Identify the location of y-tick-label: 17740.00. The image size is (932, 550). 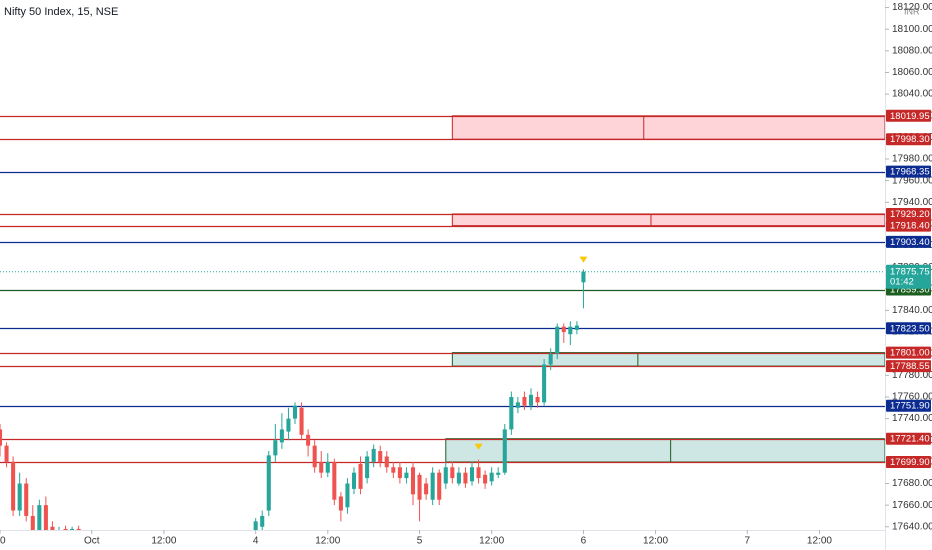
(912, 418).